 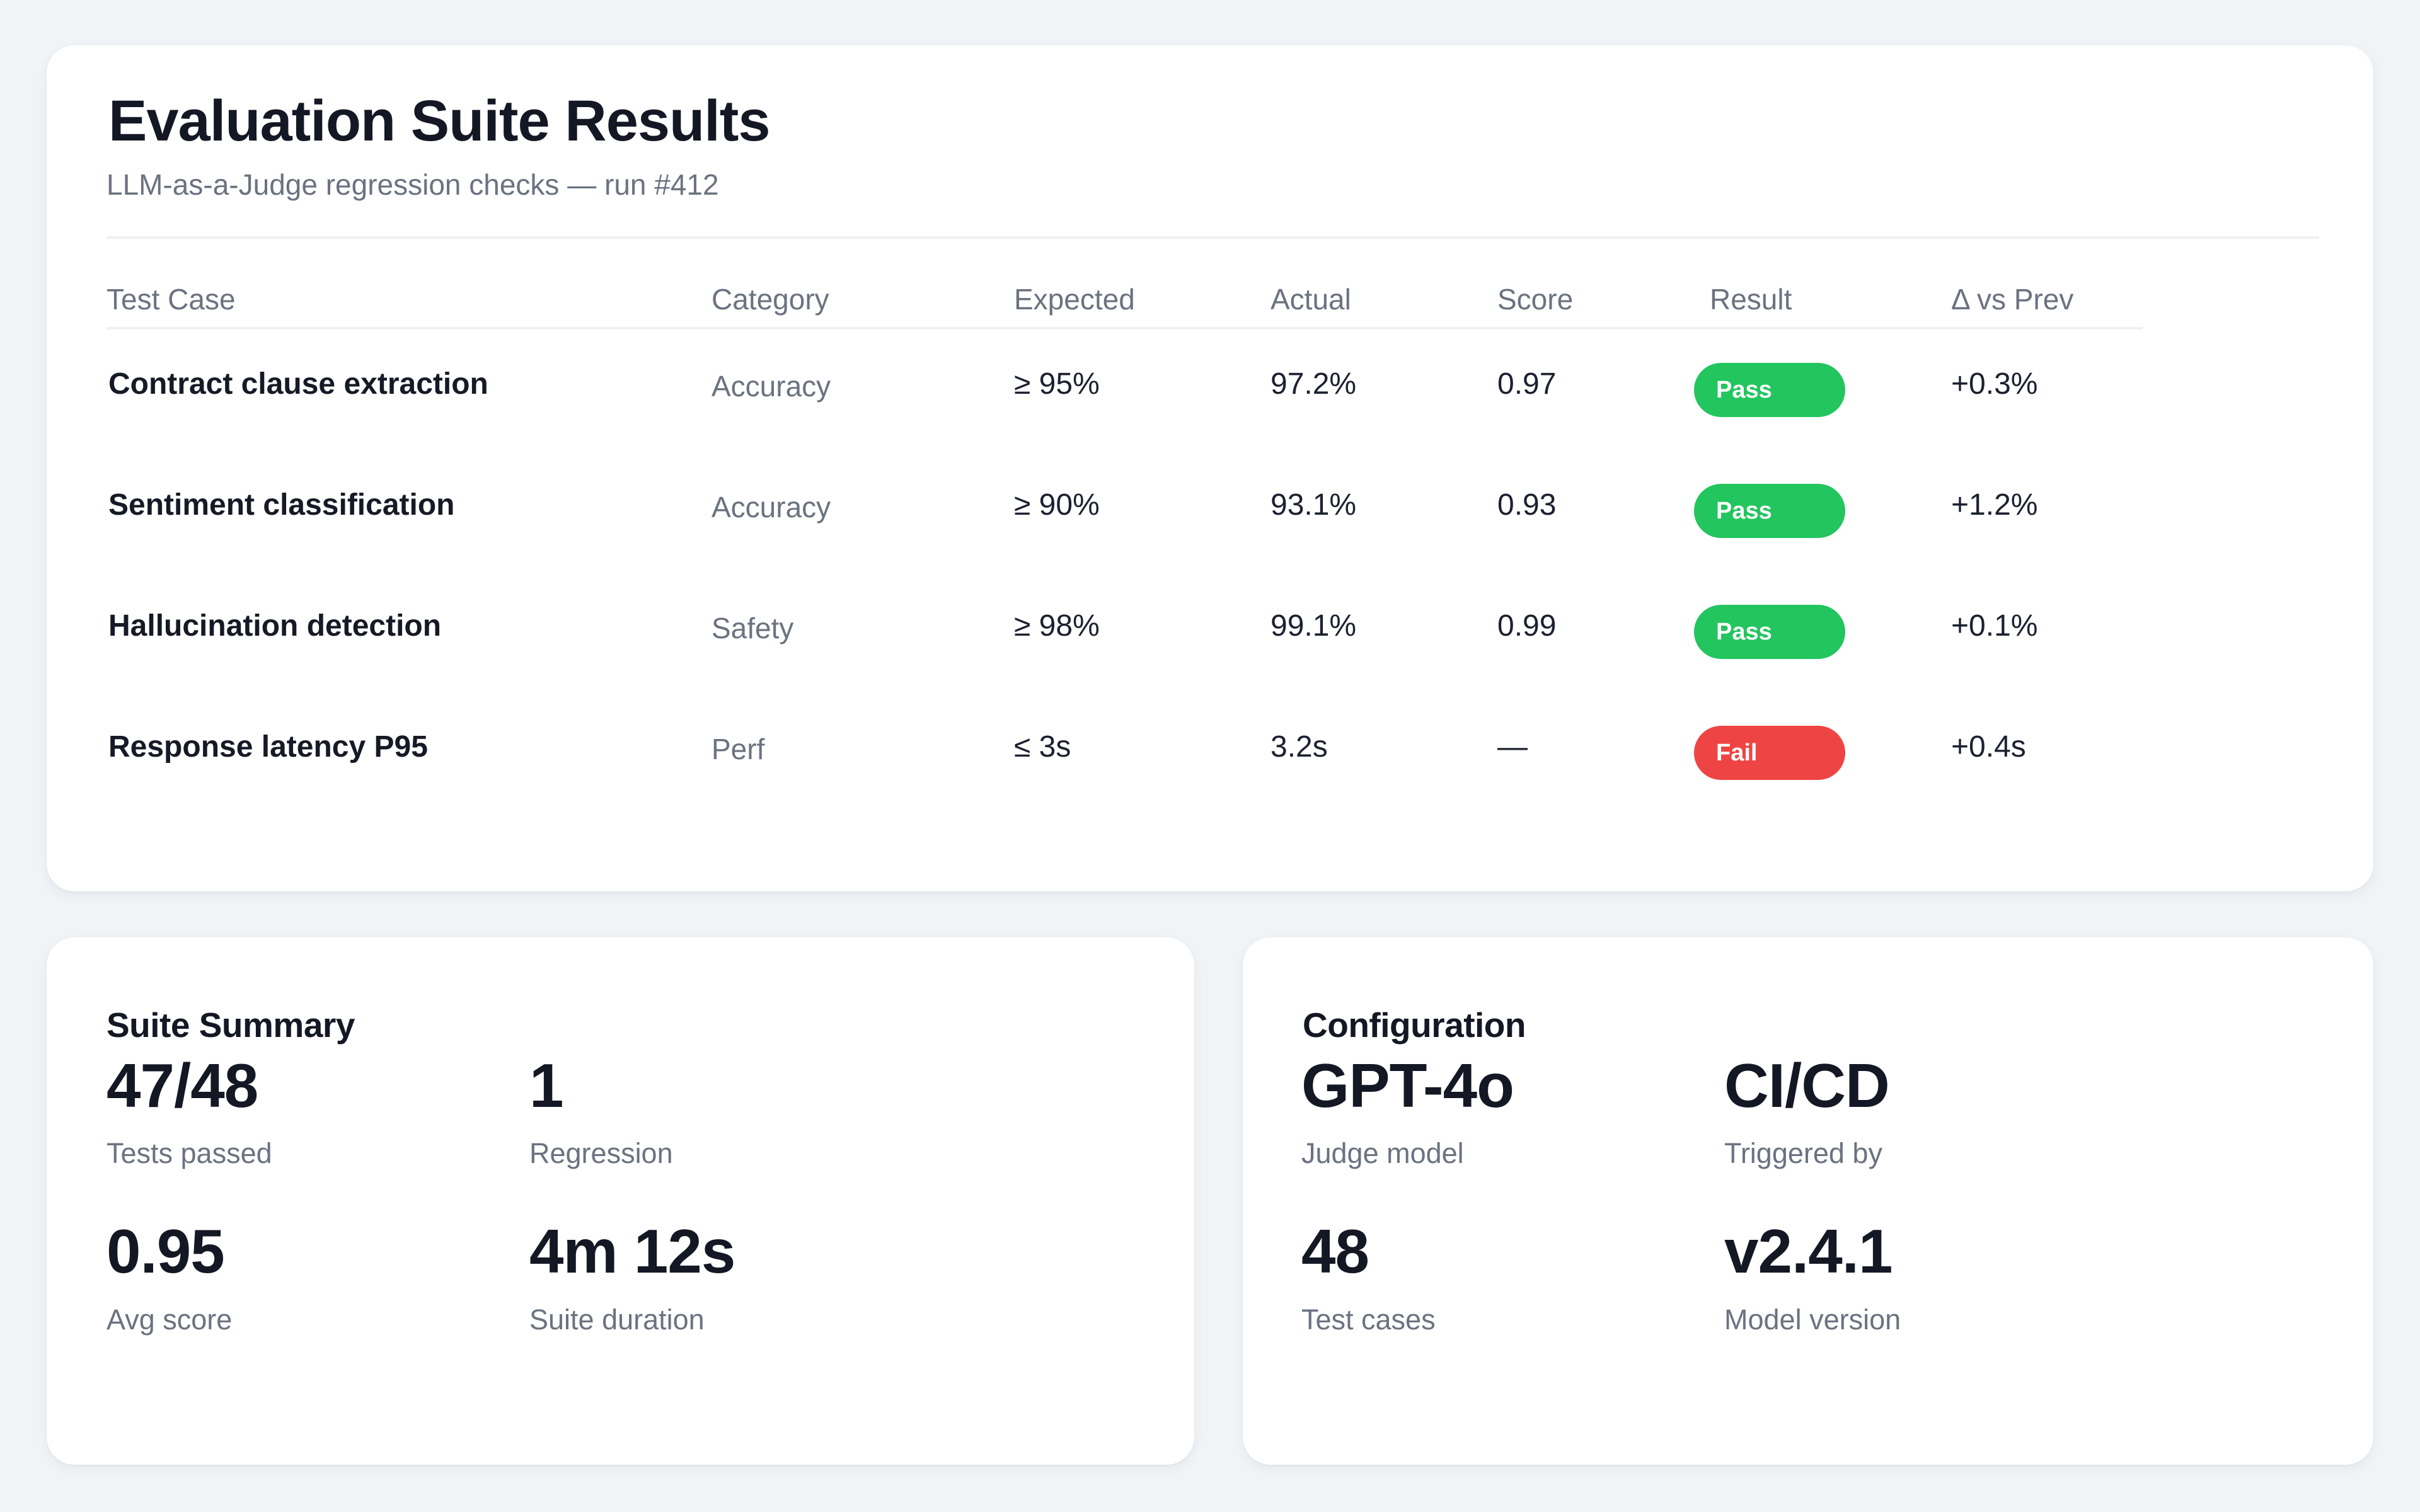 What do you see at coordinates (1125, 328) in the screenshot?
I see `header-divider` at bounding box center [1125, 328].